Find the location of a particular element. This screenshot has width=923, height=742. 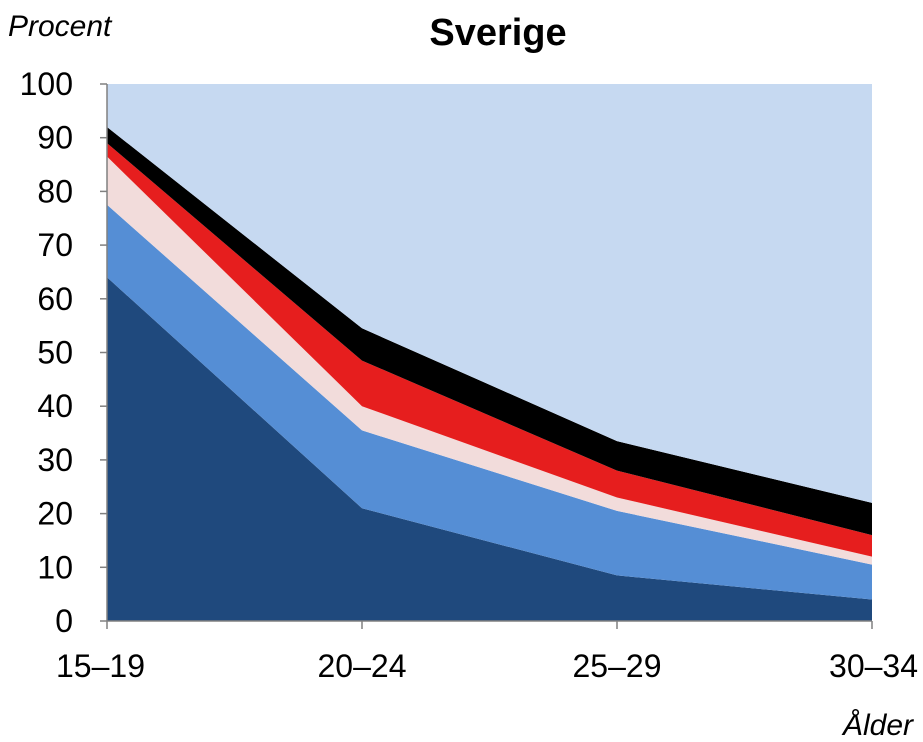

x-tick-label: 25–29 is located at coordinates (617, 666).